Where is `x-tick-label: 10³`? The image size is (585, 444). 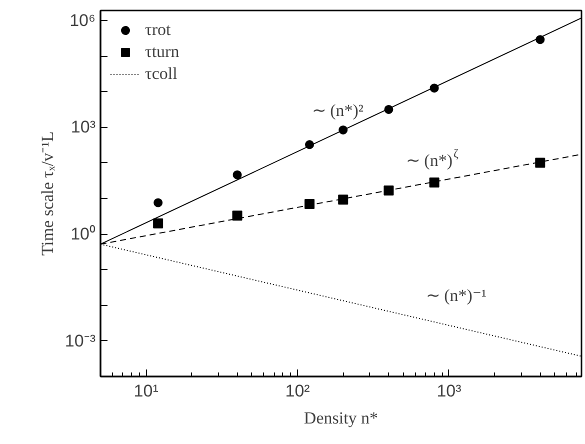 x-tick-label: 10³ is located at coordinates (449, 391).